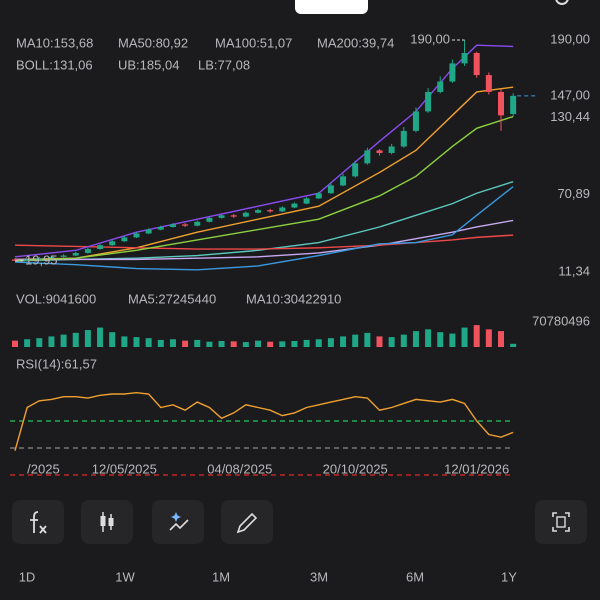  Describe the element at coordinates (125, 576) in the screenshot. I see `timeframe-tab: 1W` at that location.